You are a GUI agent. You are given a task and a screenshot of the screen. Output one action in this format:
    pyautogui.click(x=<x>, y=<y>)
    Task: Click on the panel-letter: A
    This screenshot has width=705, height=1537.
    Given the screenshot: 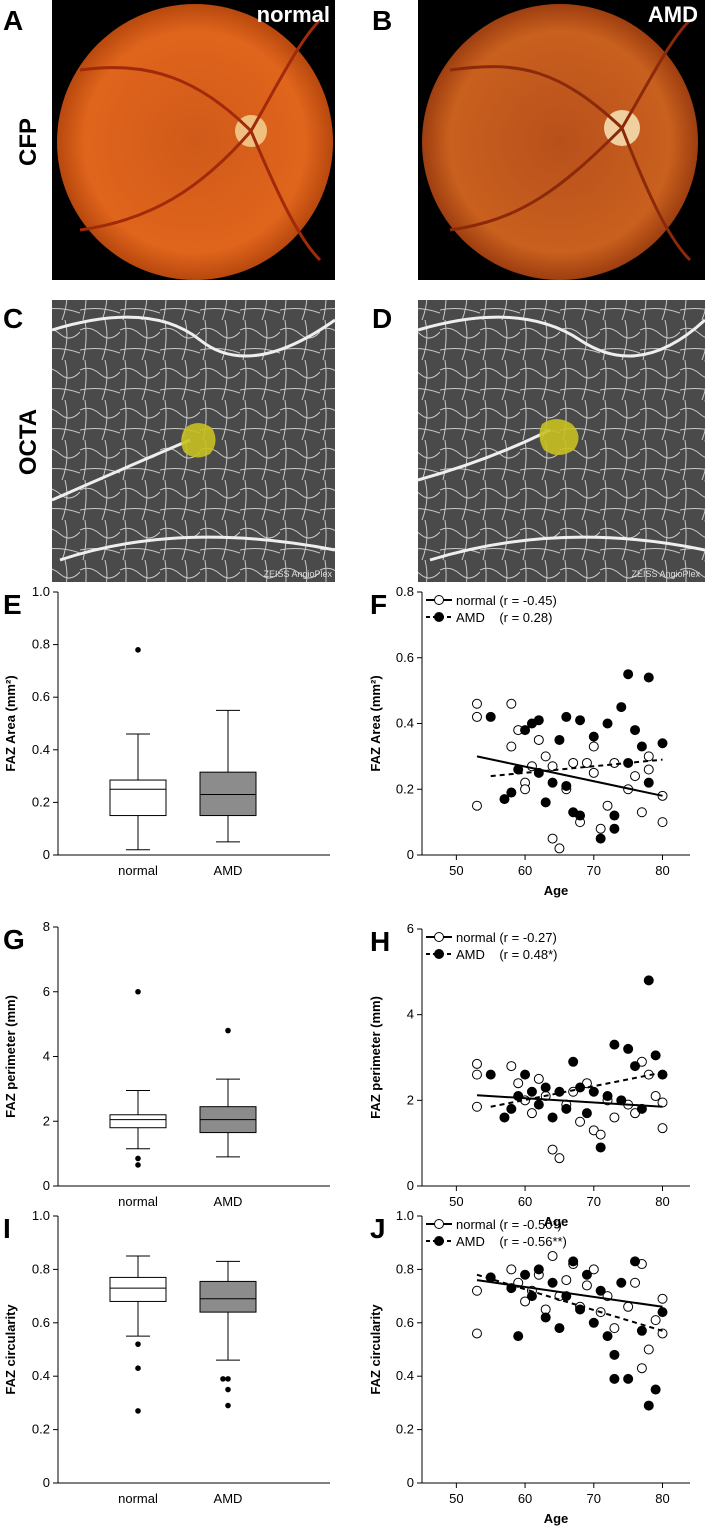 What is the action you would take?
    pyautogui.click(x=13, y=20)
    